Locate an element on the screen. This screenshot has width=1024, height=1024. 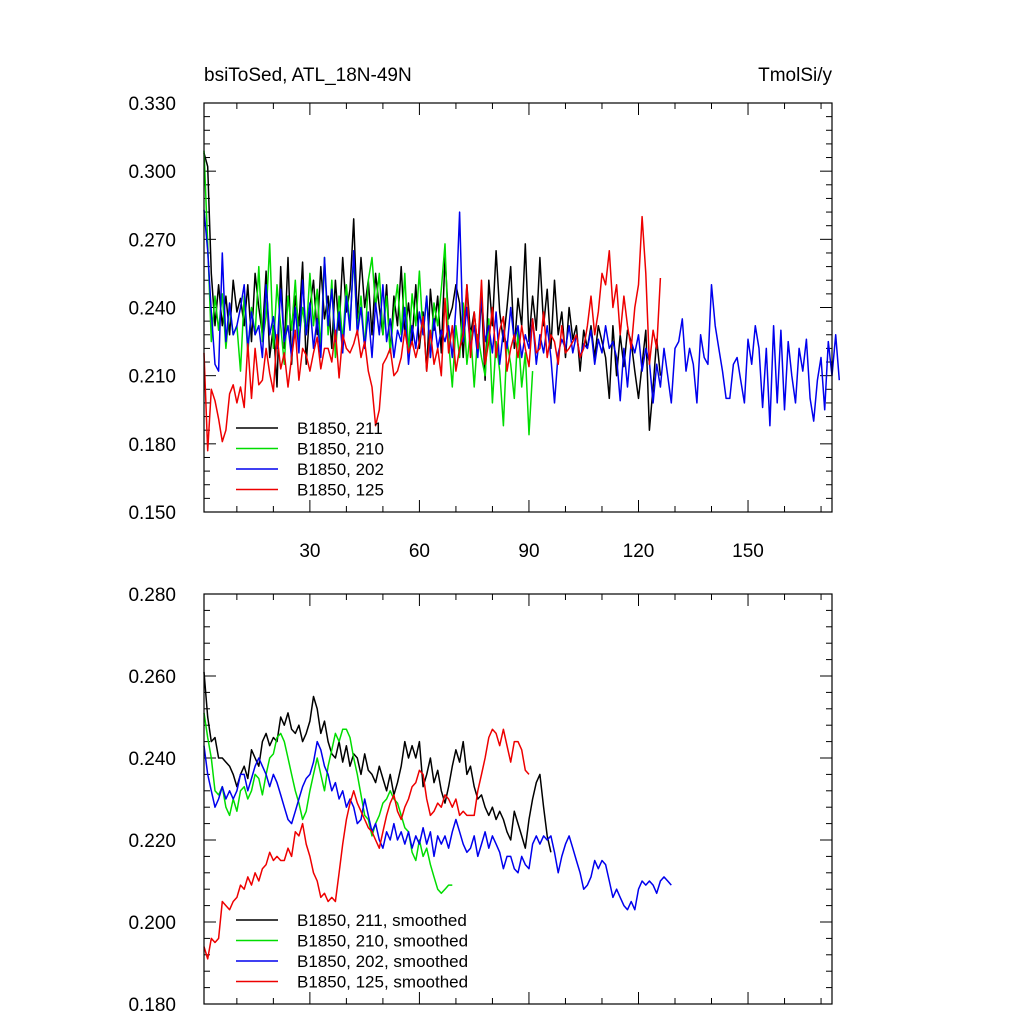
bottom-y-tick-label: 0.180 is located at coordinates (152, 1005).